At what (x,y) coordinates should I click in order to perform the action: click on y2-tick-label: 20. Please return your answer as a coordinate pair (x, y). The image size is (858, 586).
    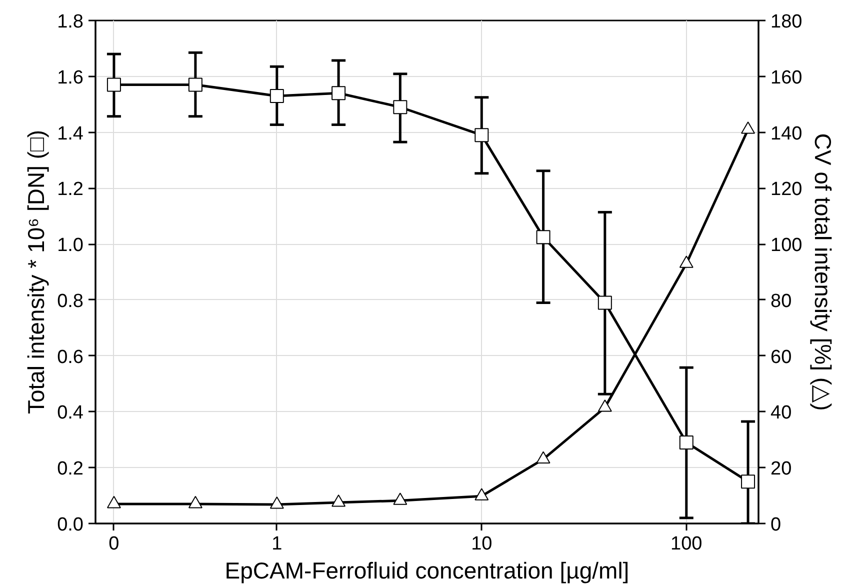
    Looking at the image, I should click on (781, 469).